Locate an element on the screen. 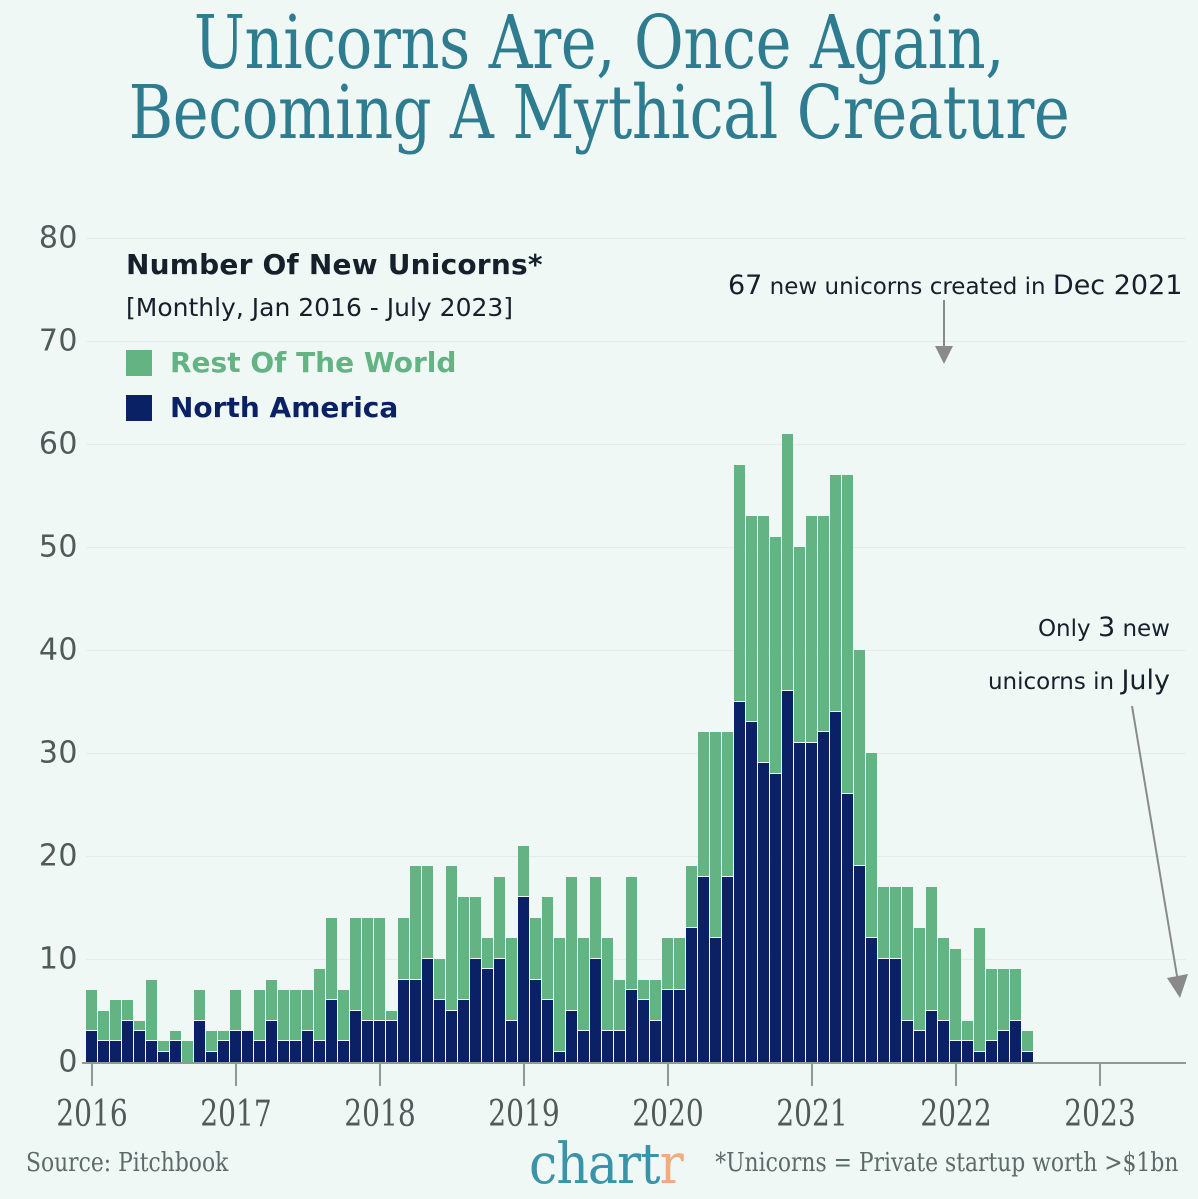 The height and width of the screenshot is (1199, 1198). chartr-logo: chartr is located at coordinates (606, 1164).